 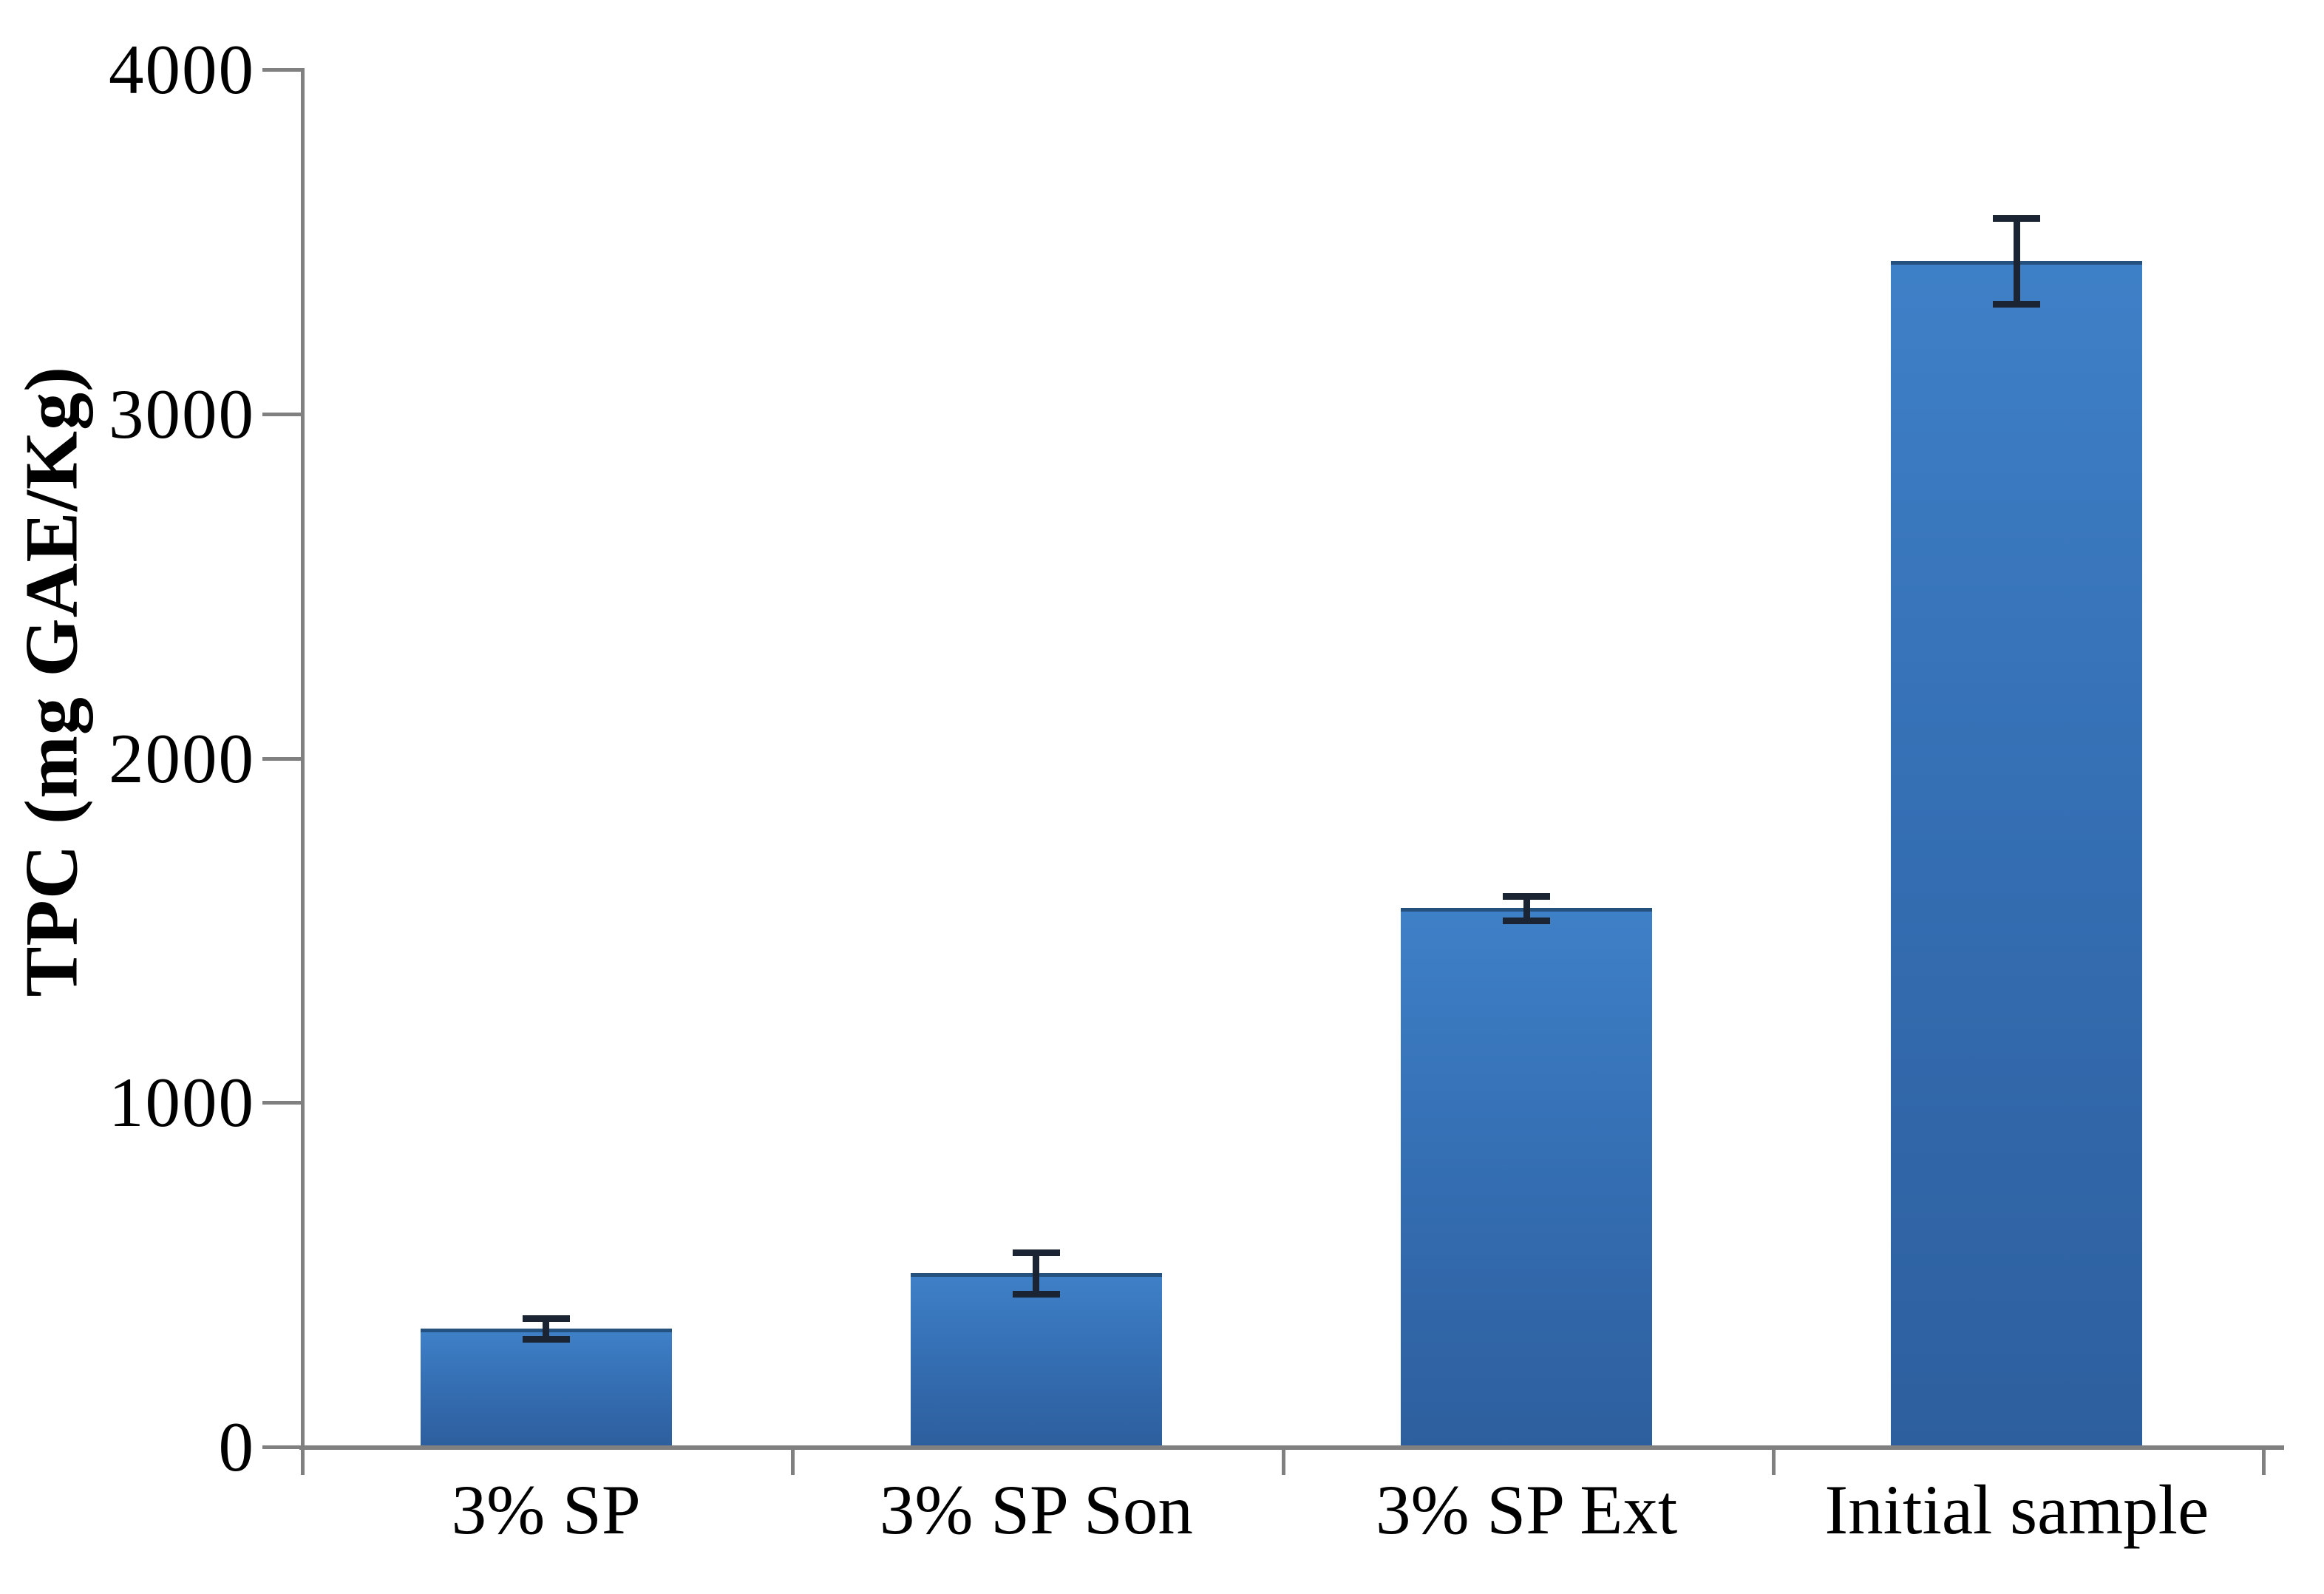 I want to click on category-label-1: 3% SP, so click(x=546, y=1510).